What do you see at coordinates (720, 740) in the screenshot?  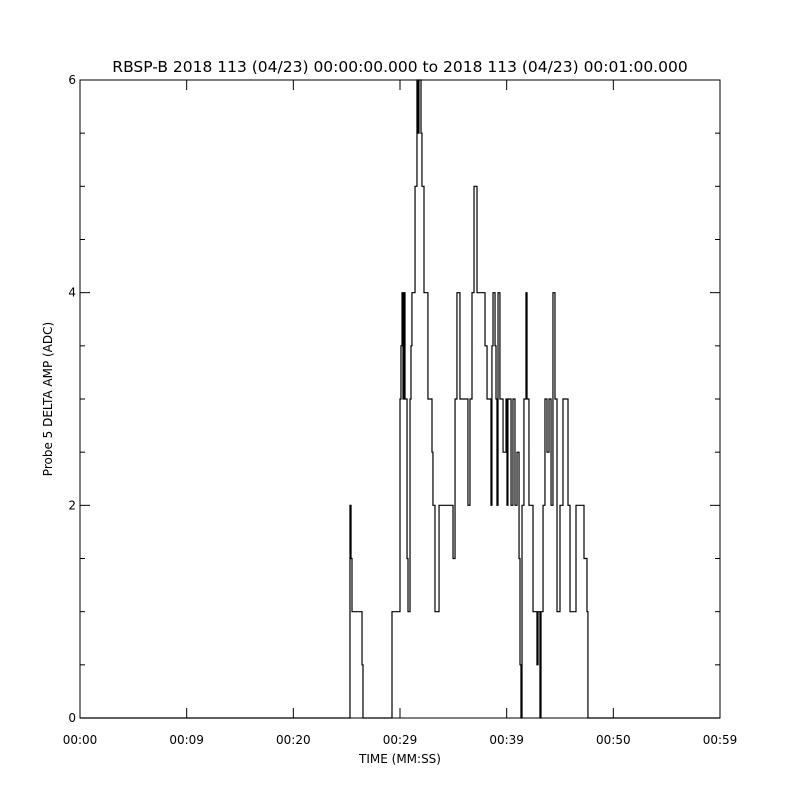 I see `x-tick-label: 00:59` at bounding box center [720, 740].